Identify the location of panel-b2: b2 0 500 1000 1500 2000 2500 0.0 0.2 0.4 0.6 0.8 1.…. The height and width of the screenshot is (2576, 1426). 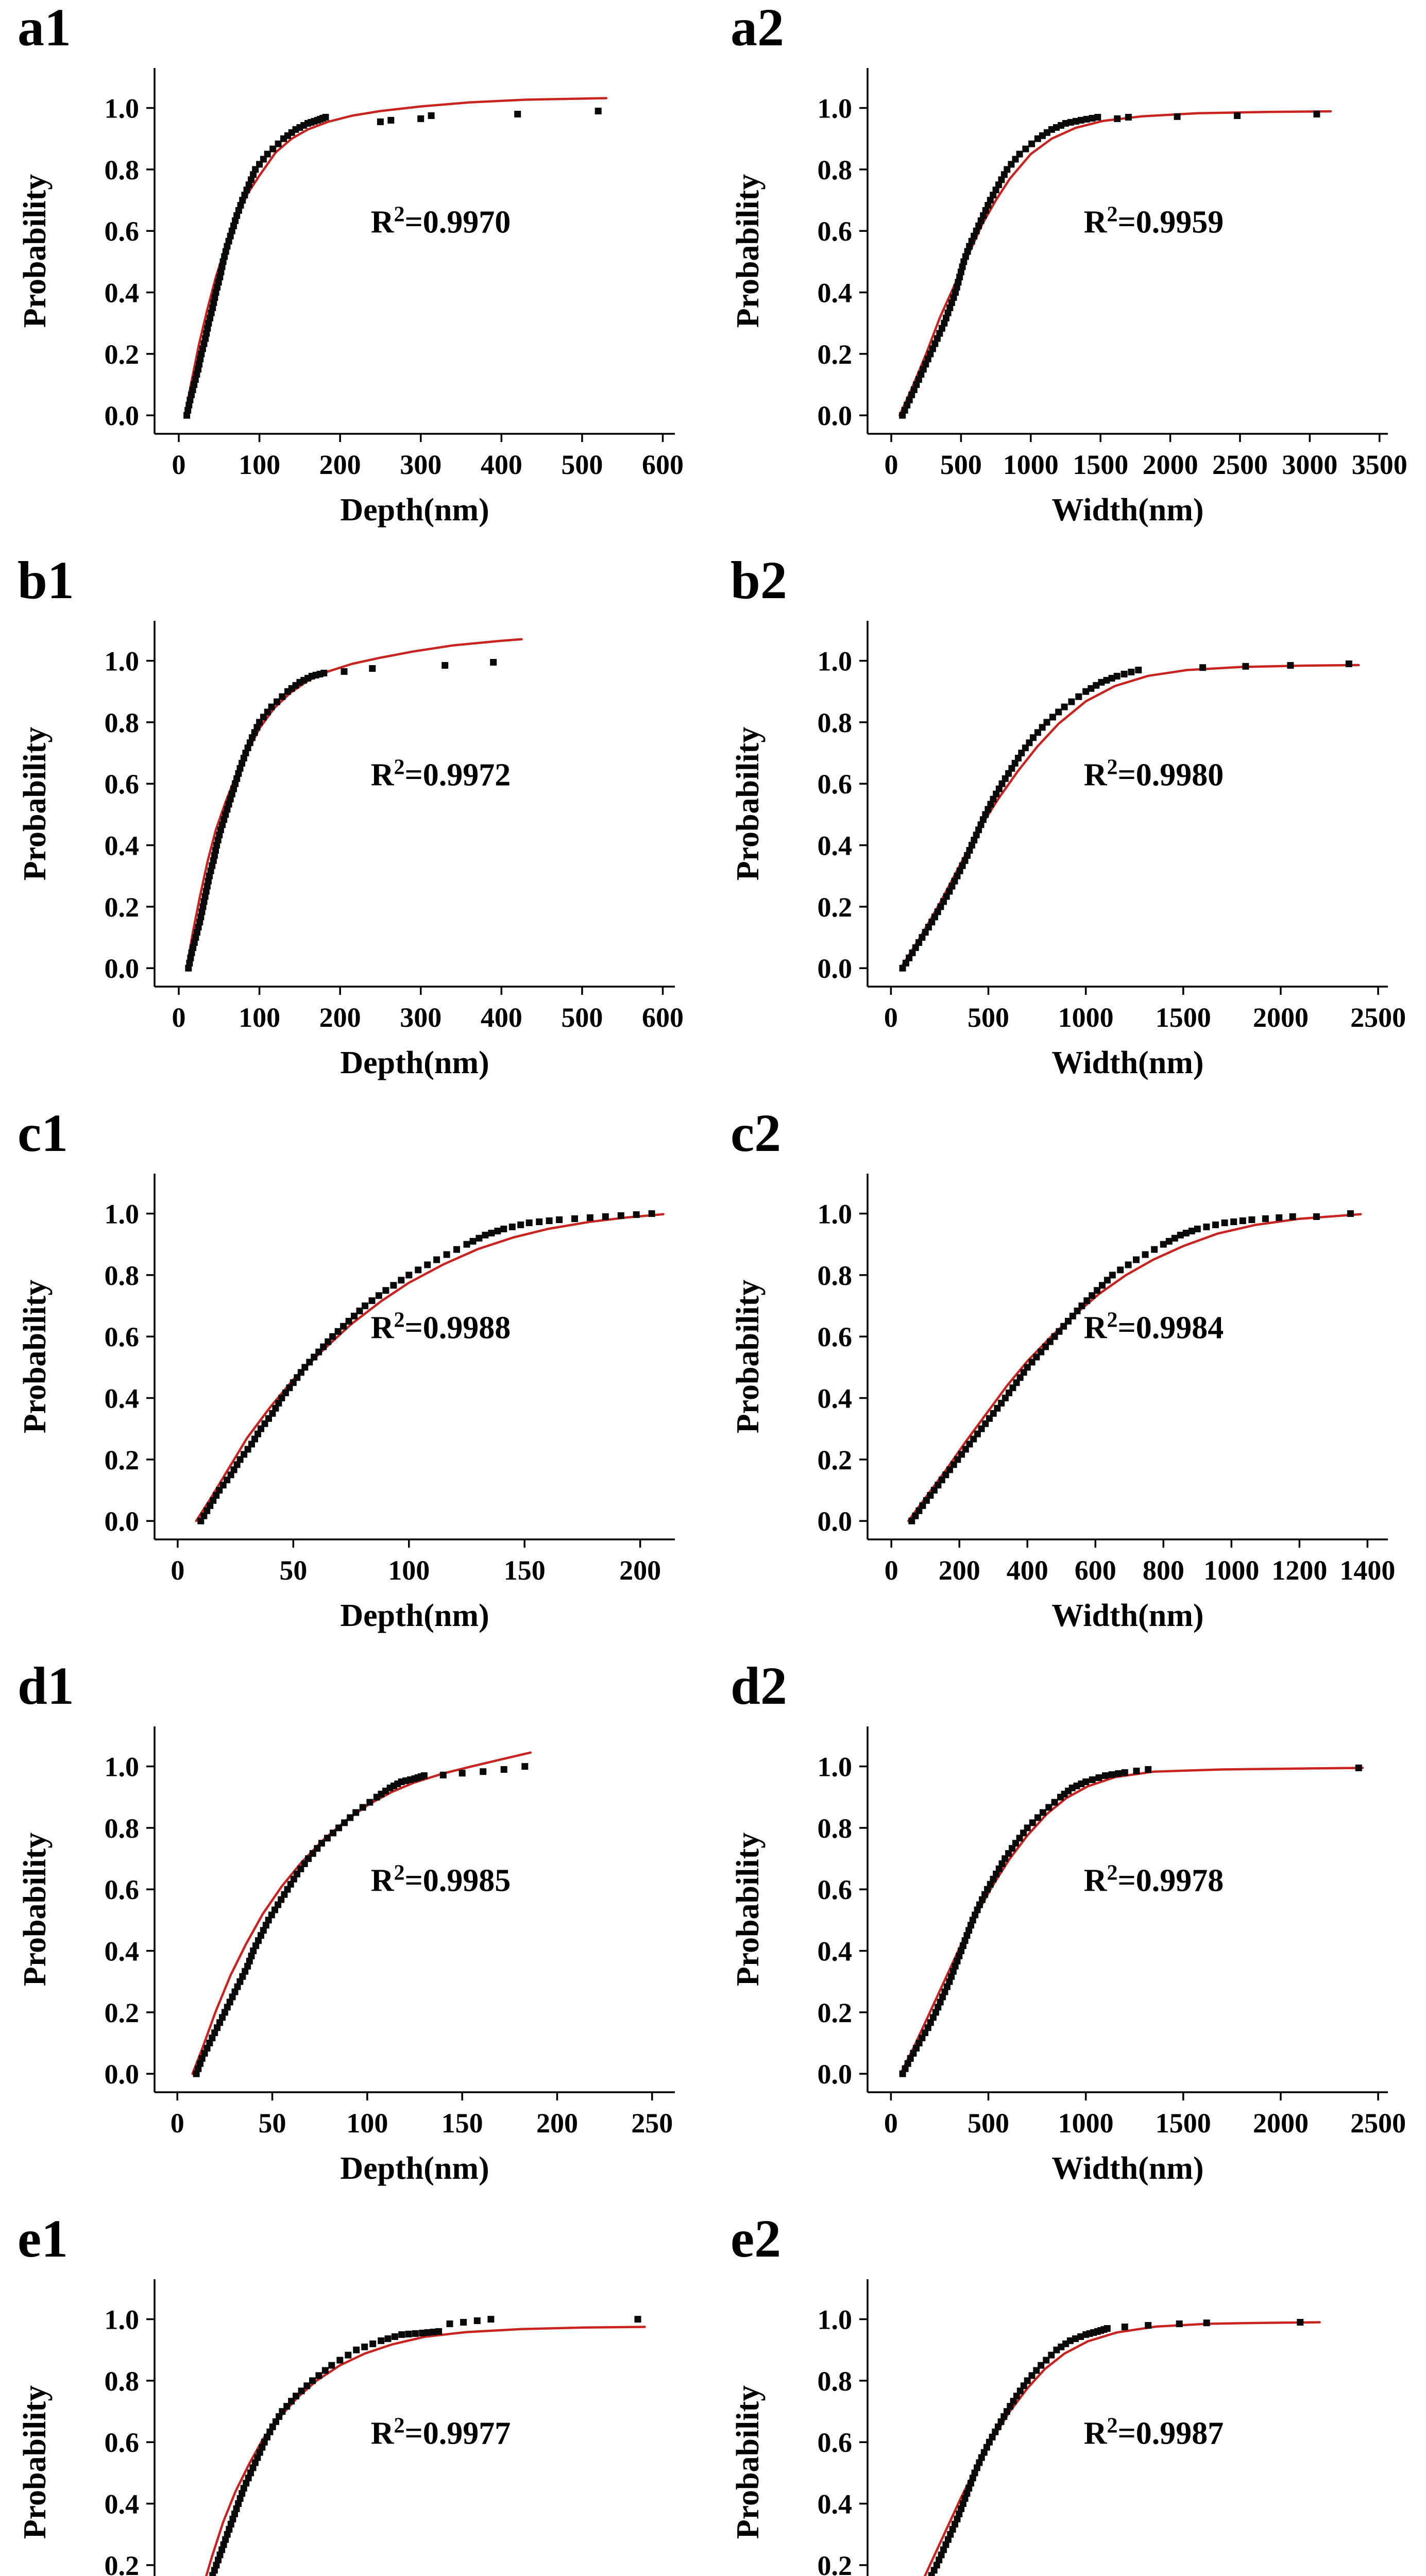
(1069, 829).